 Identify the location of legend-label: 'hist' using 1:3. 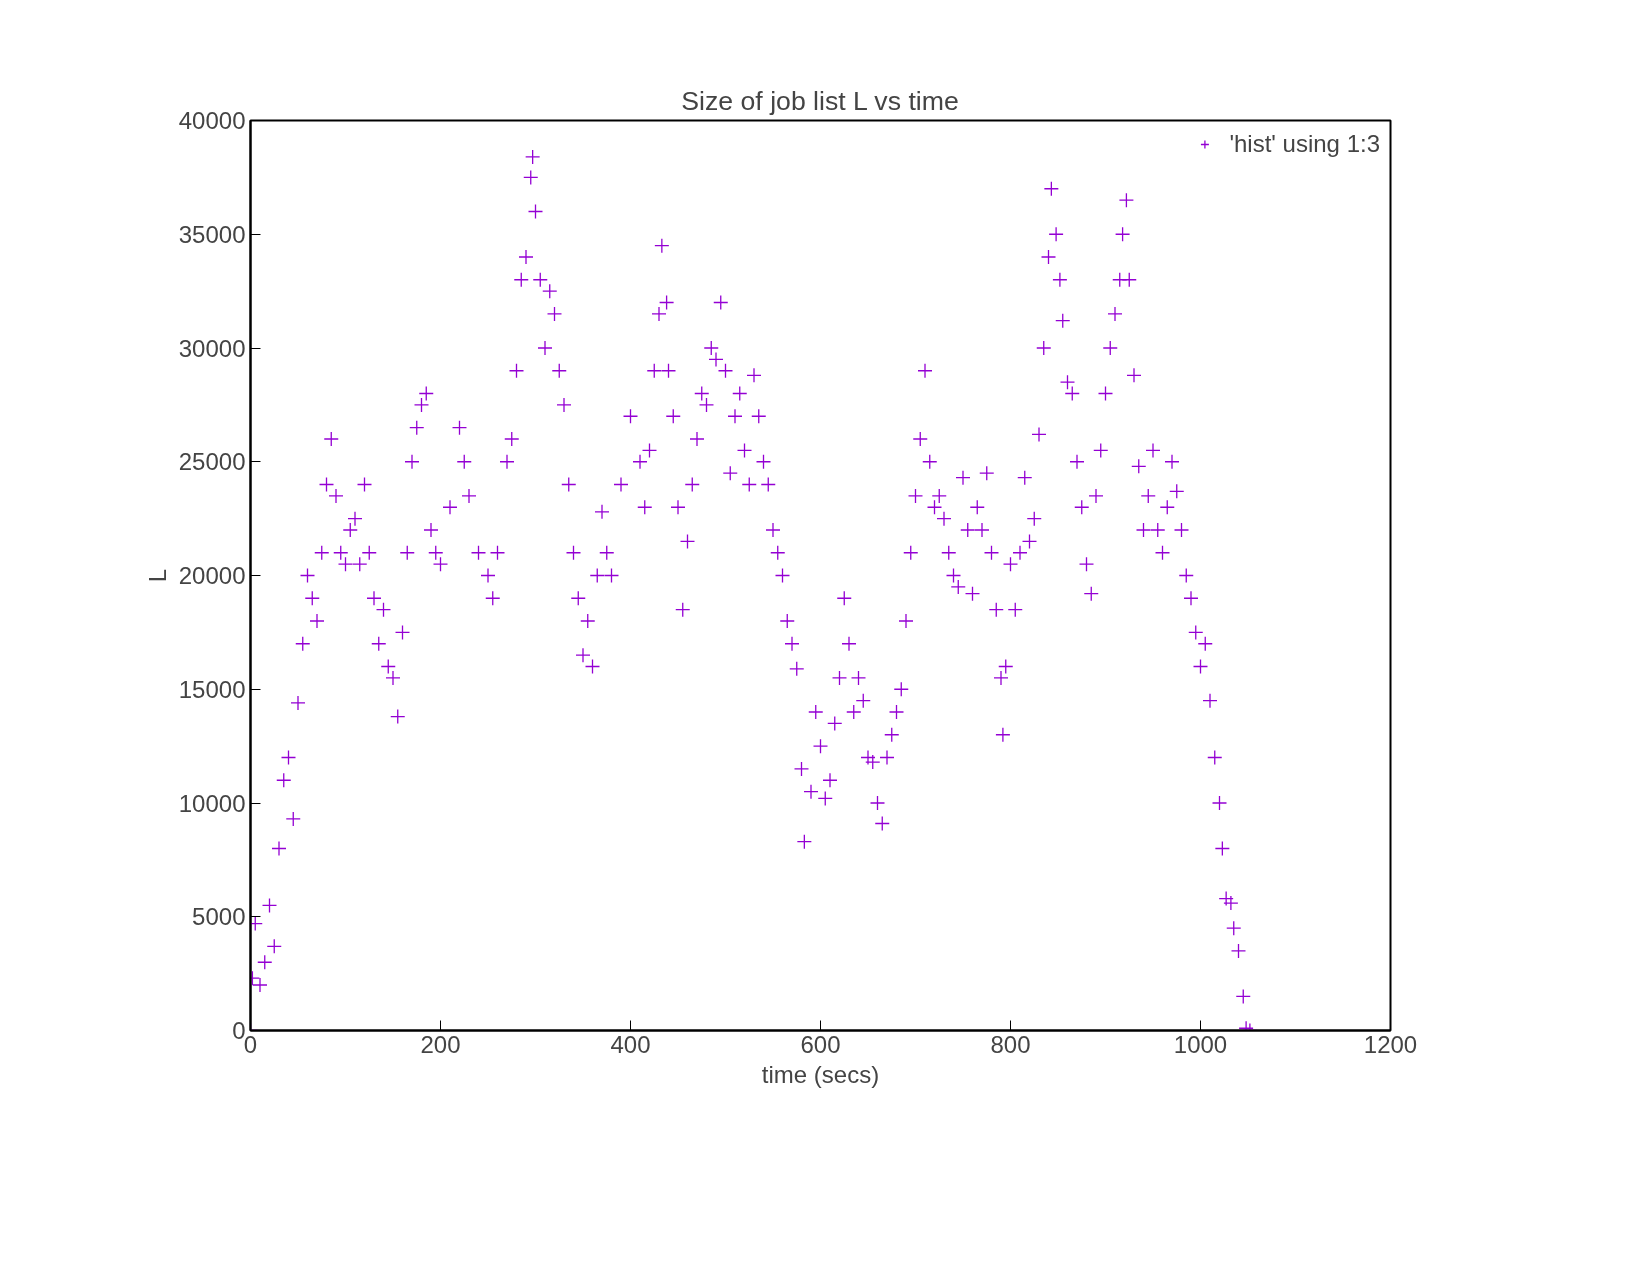
(1304, 144).